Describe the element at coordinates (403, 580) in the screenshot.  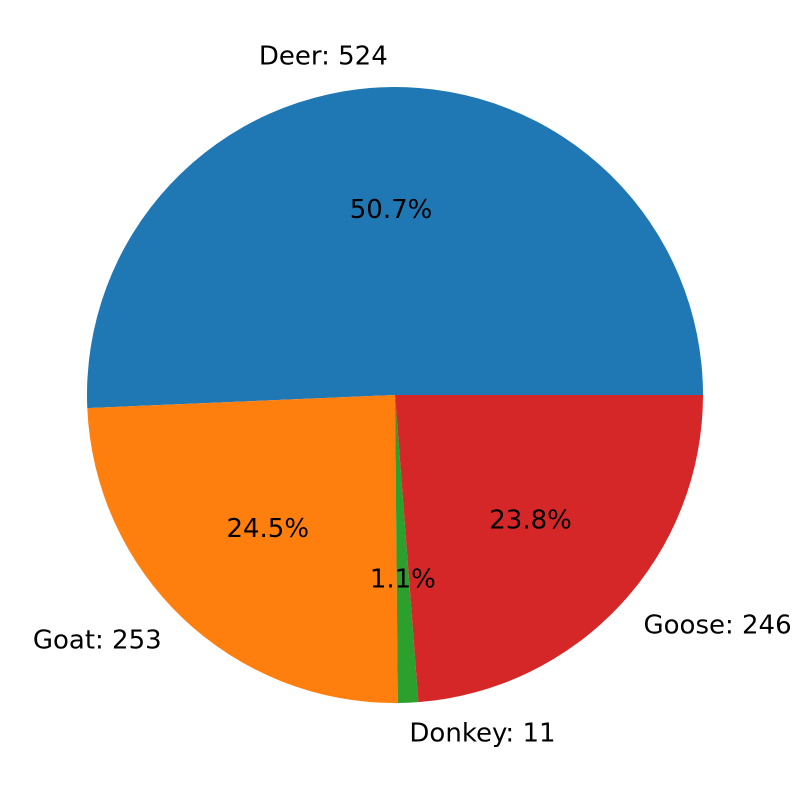
I see `percent-label-donkey: 1.1%` at that location.